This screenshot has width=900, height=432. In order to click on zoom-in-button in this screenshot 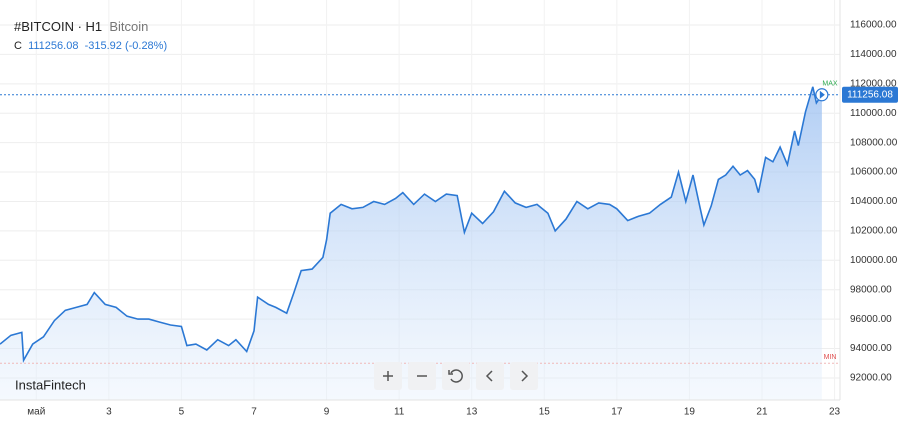, I will do `click(388, 376)`.